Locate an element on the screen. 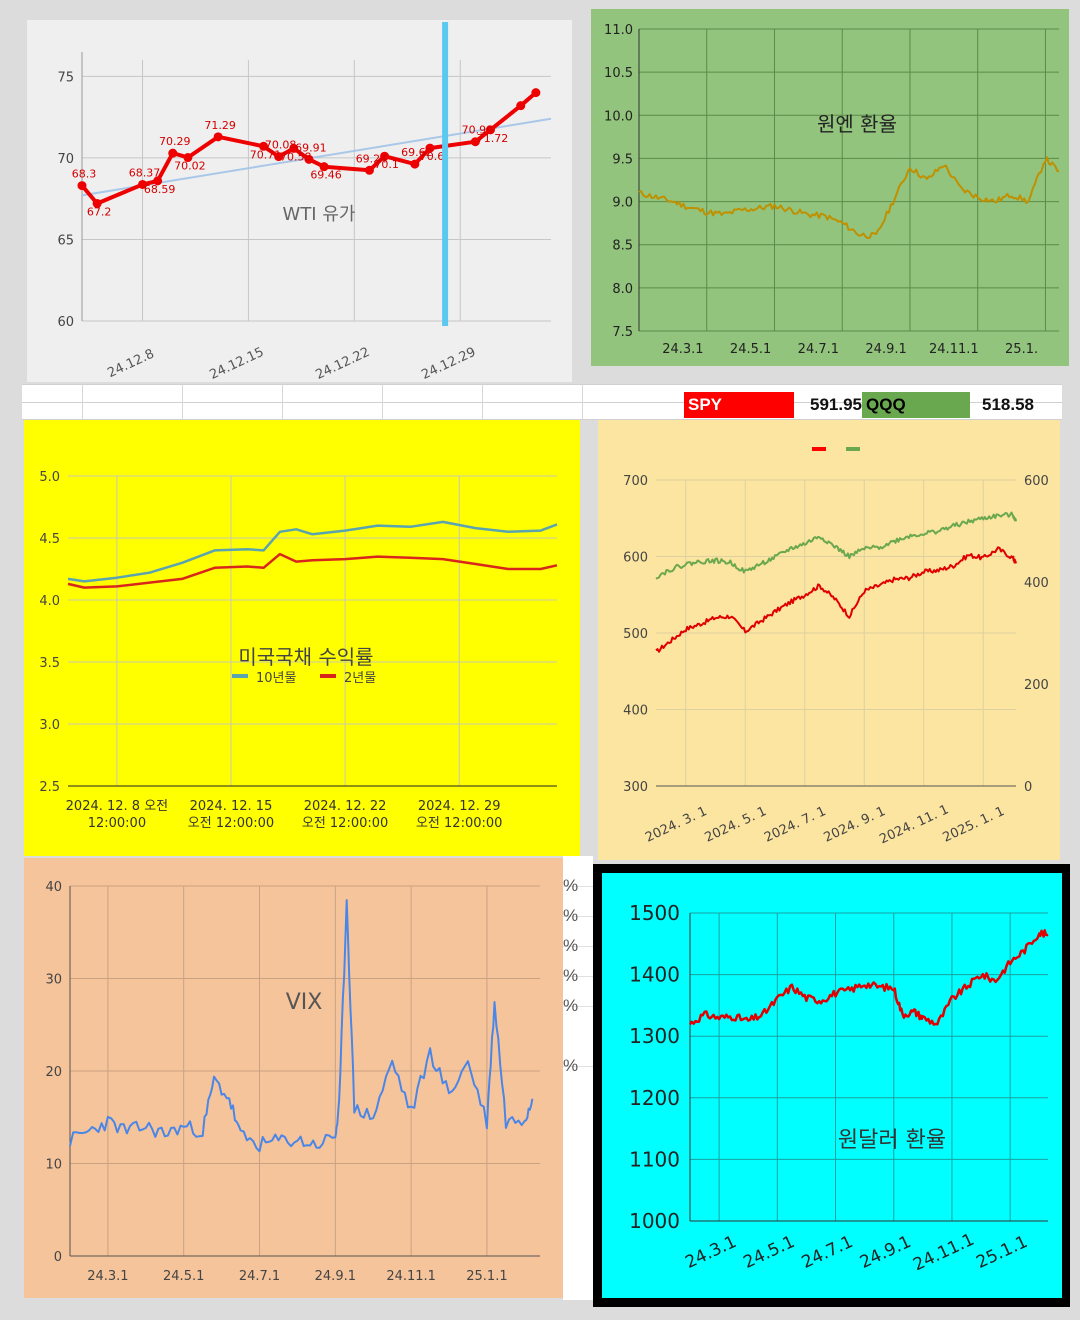  x-tick-label: 2024. 12. 8 오전 is located at coordinates (117, 806).